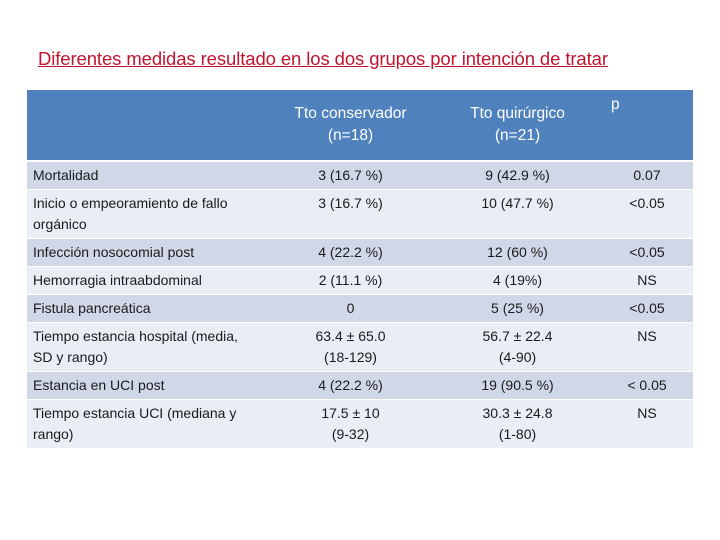 This screenshot has height=540, width=720. I want to click on conservative-value: 17.5 ± 10 (9-32), so click(350, 424).